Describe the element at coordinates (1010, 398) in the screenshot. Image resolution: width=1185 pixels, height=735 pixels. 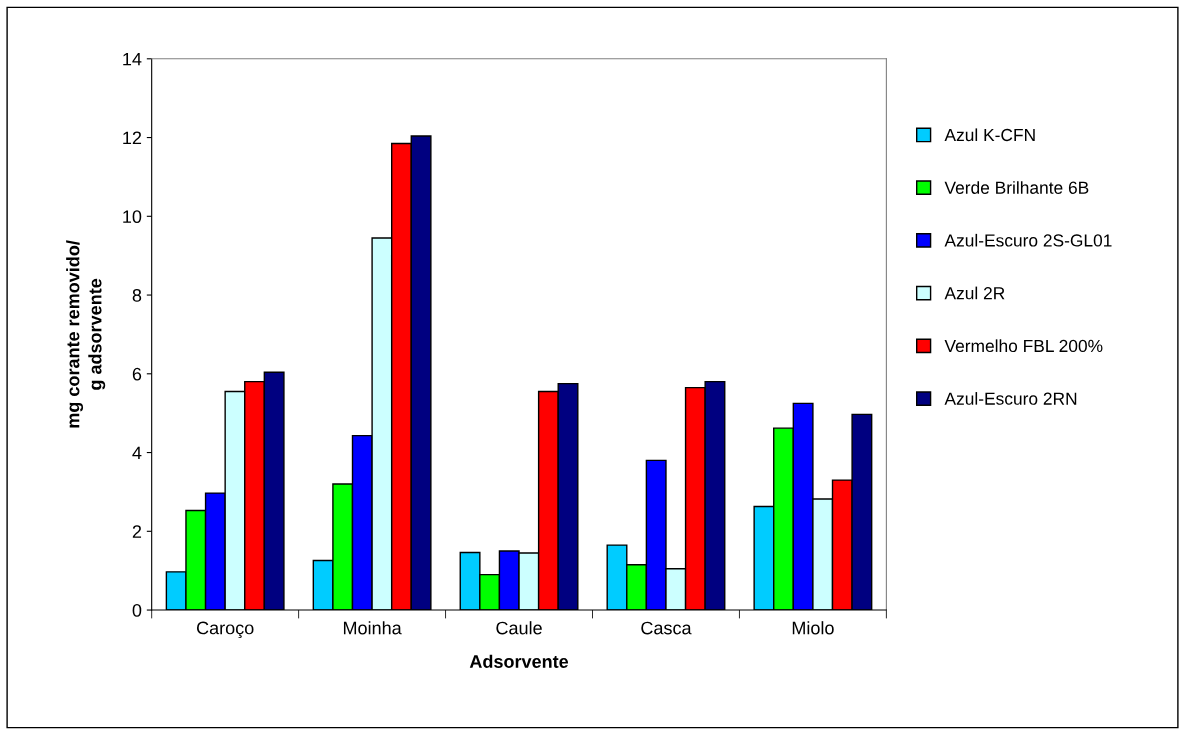
I see `legend-label: Azul-Escuro 2RN` at that location.